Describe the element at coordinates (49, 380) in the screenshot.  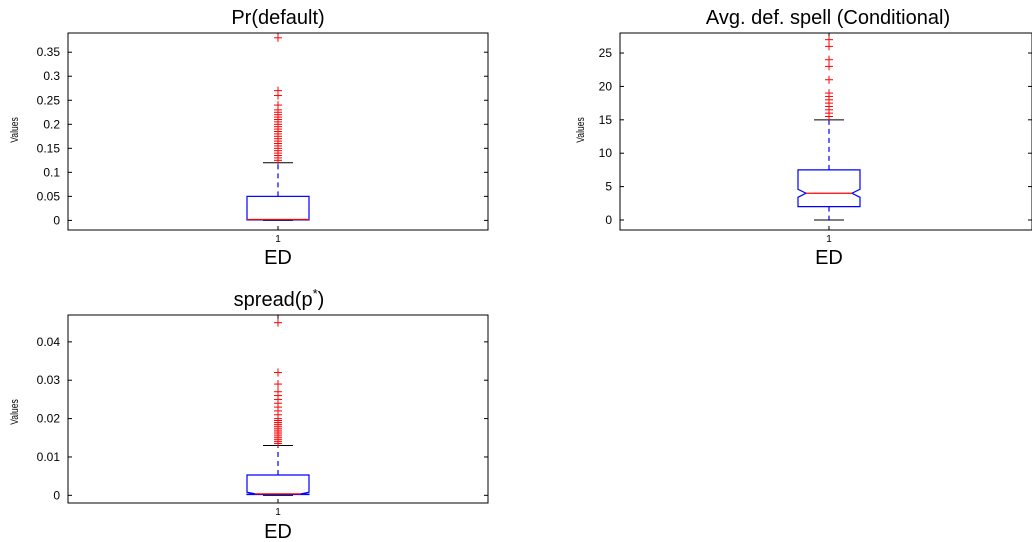
I see `y-tick-label: 0.03` at that location.